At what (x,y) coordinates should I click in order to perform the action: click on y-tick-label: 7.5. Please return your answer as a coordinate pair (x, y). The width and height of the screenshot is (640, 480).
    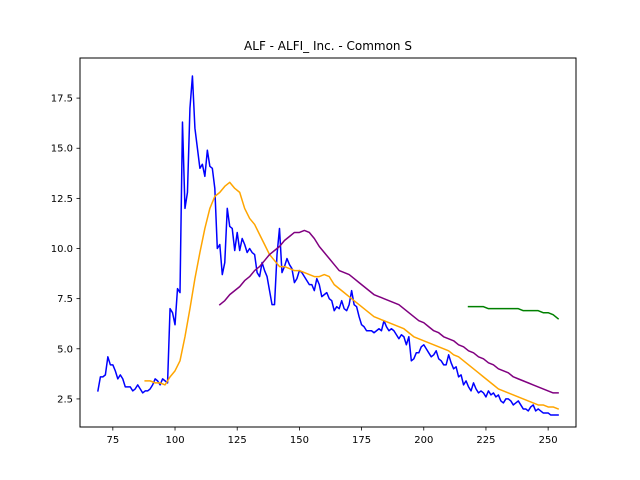
    Looking at the image, I should click on (65, 299).